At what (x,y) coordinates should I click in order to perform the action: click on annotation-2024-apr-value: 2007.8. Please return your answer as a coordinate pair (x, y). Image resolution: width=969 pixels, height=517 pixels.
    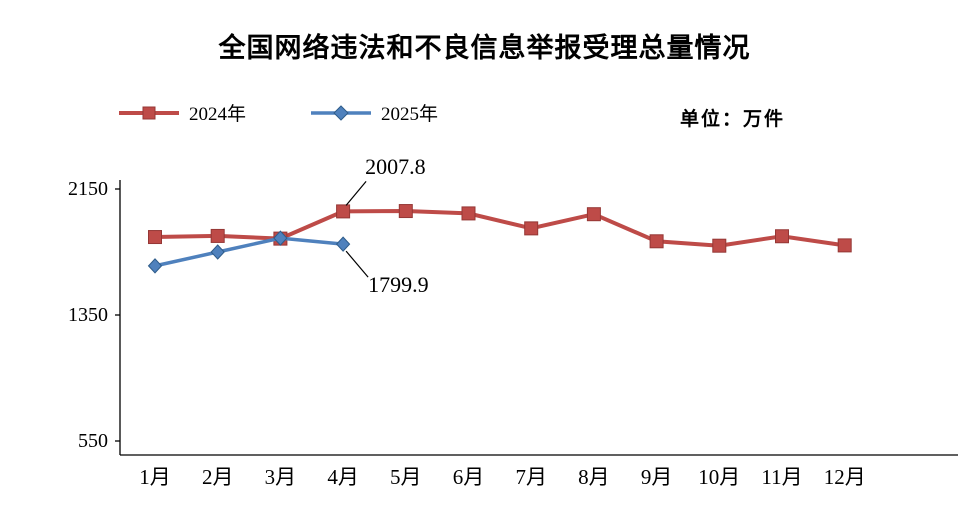
    Looking at the image, I should click on (395, 167).